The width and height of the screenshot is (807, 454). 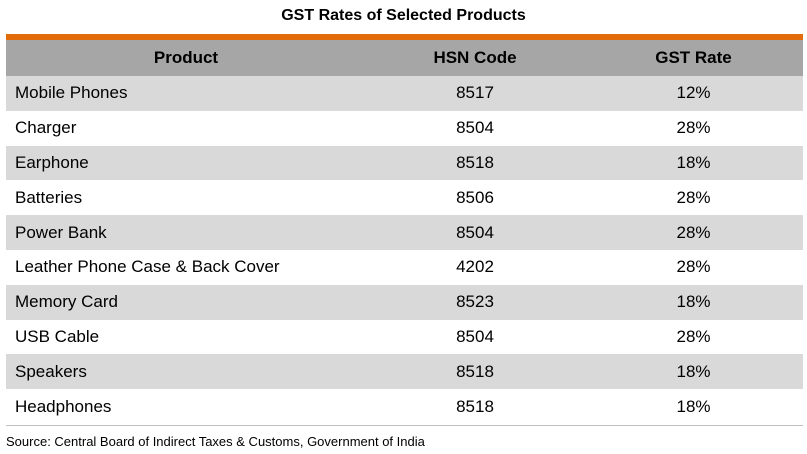 I want to click on table-row: Headphones 8518 18%, so click(x=404, y=406).